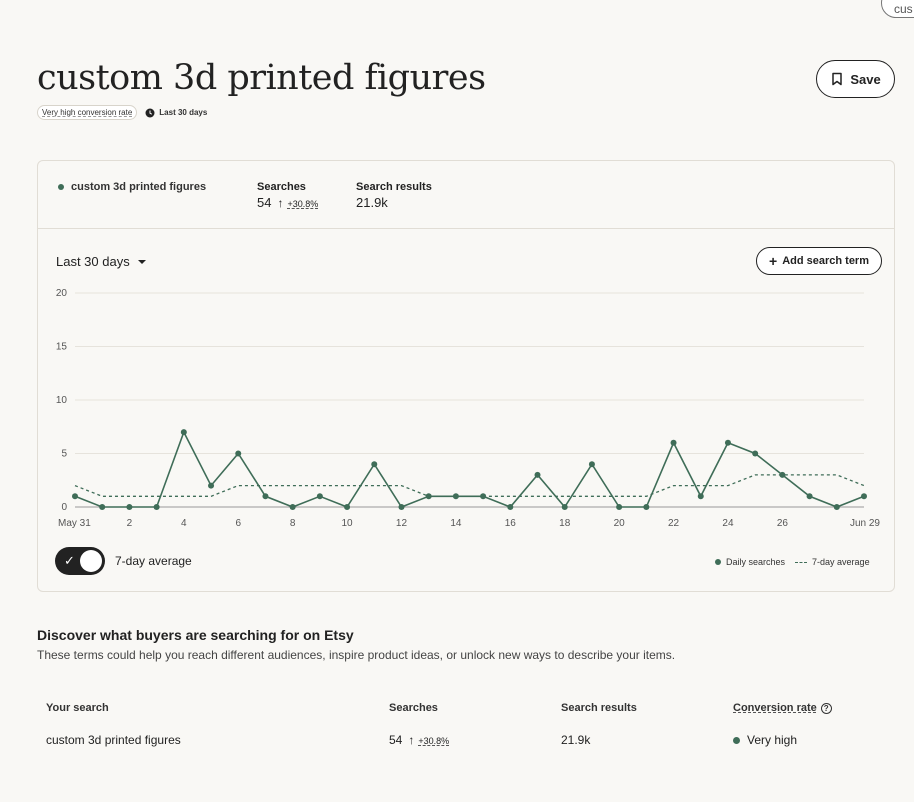 The height and width of the screenshot is (802, 914). I want to click on row-searches-value: 54, so click(396, 740).